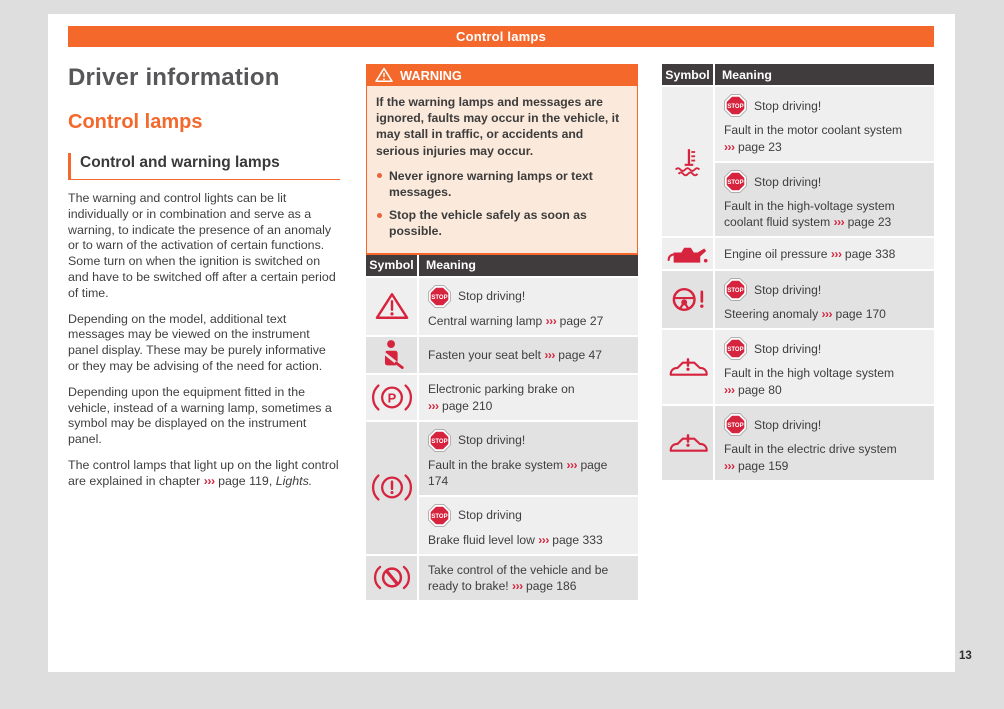 The width and height of the screenshot is (1004, 709). I want to click on meaning-label: Fault in the motor coolant system, so click(813, 130).